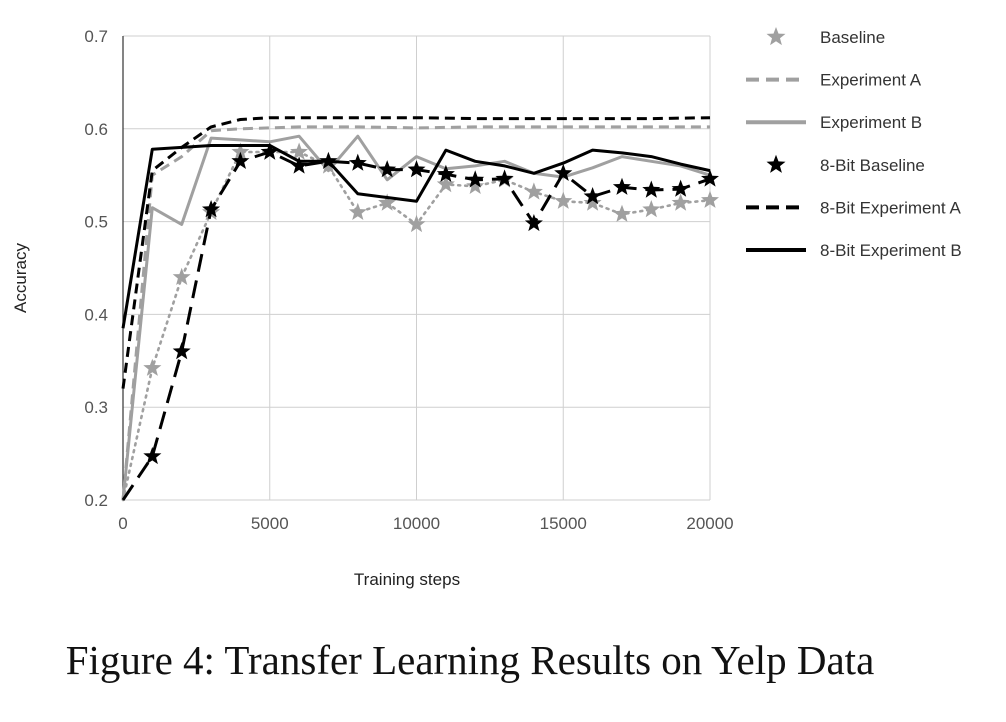 This screenshot has width=1006, height=722. What do you see at coordinates (96, 500) in the screenshot?
I see `y-tick-label: 0.2` at bounding box center [96, 500].